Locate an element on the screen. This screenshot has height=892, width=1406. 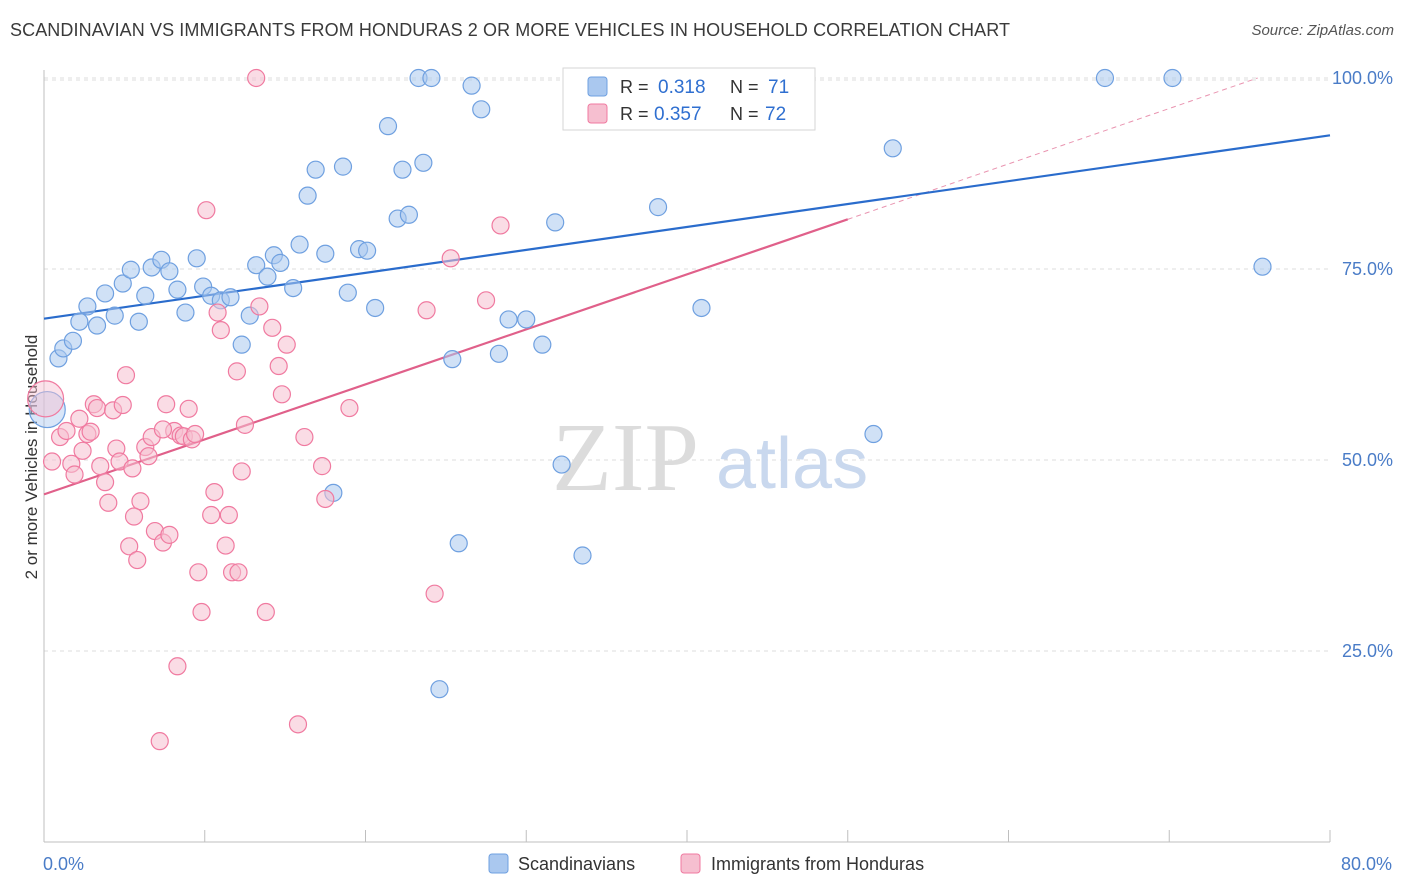
bottom-legend-swatch-blue is located at coordinates (498, 863).